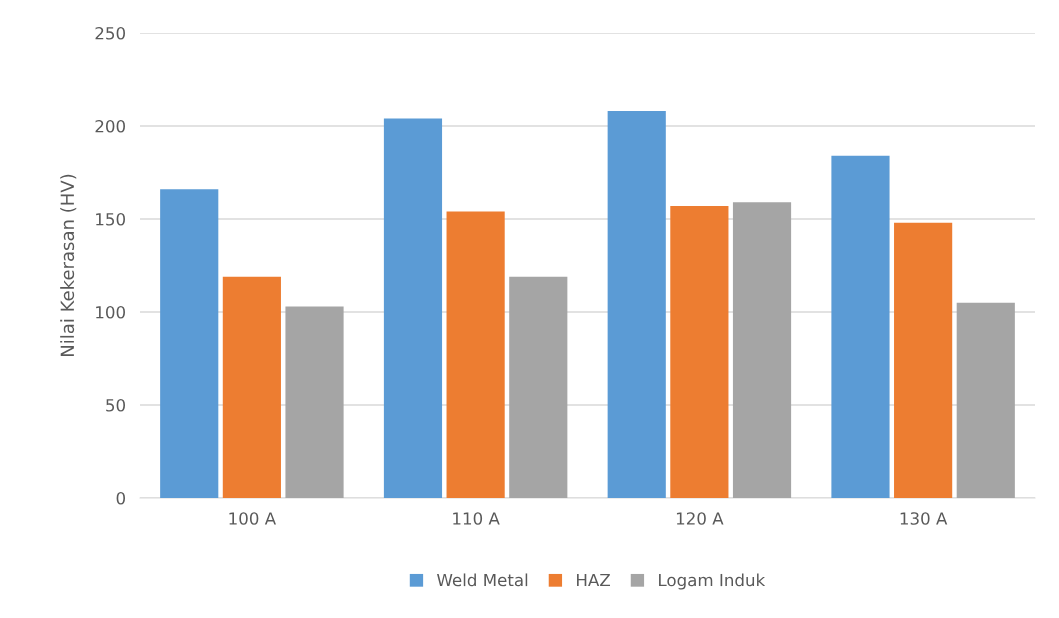 The image size is (1059, 618). I want to click on x-tick-label: 110 A, so click(476, 518).